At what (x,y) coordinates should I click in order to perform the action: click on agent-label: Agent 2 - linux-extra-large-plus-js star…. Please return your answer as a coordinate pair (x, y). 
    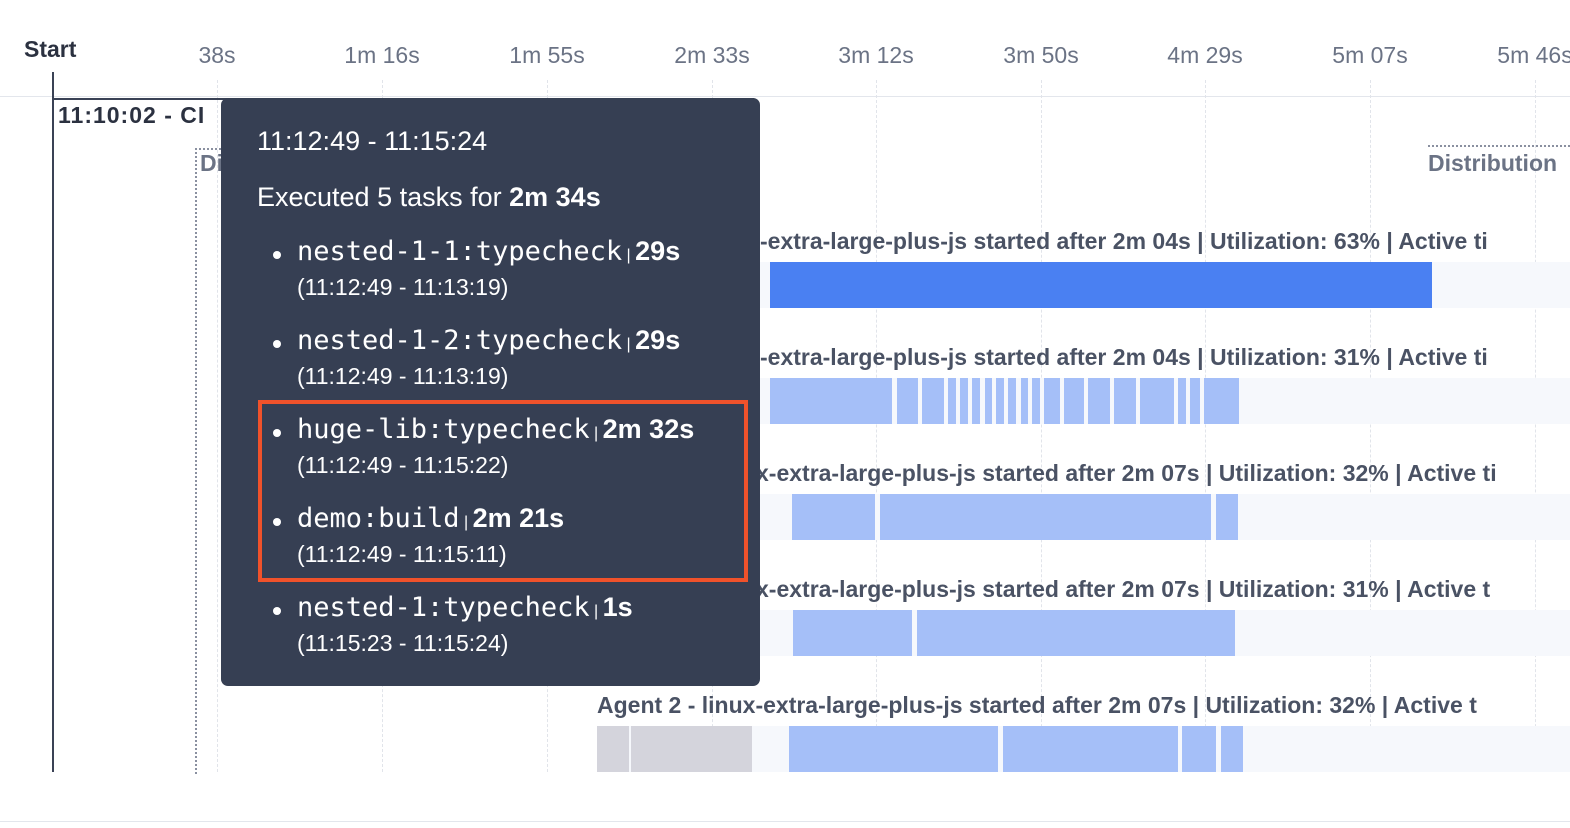
    Looking at the image, I should click on (1037, 705).